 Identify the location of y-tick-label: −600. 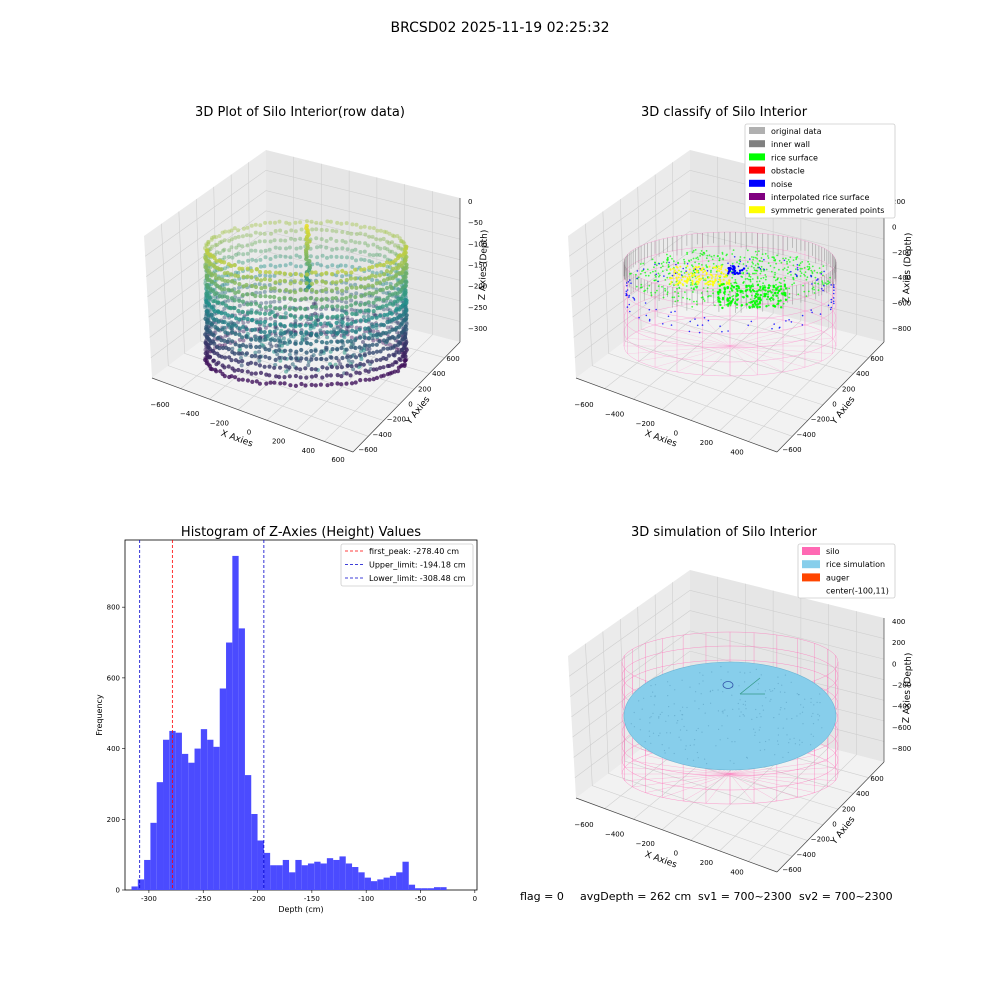
(791, 870).